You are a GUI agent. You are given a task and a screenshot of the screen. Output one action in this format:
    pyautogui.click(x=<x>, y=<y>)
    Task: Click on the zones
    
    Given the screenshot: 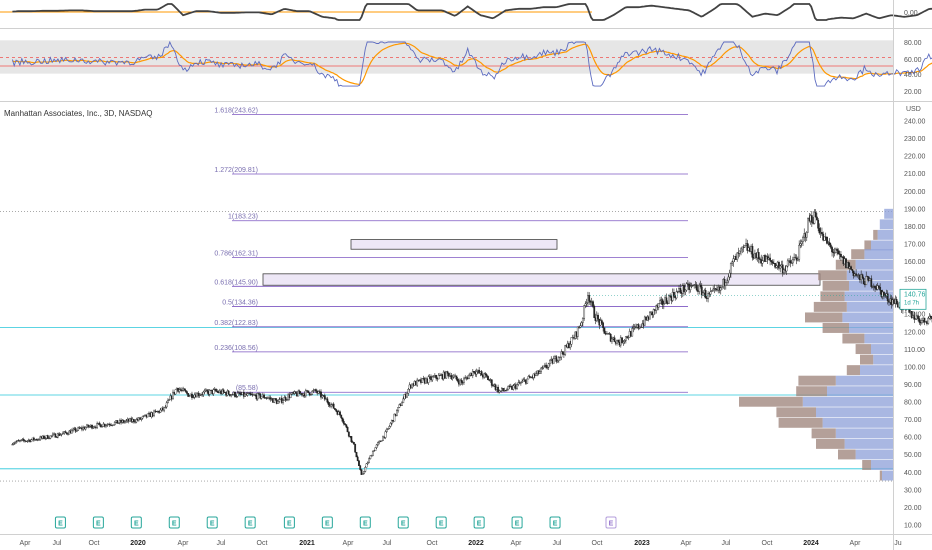 What is the action you would take?
    pyautogui.click(x=541, y=262)
    